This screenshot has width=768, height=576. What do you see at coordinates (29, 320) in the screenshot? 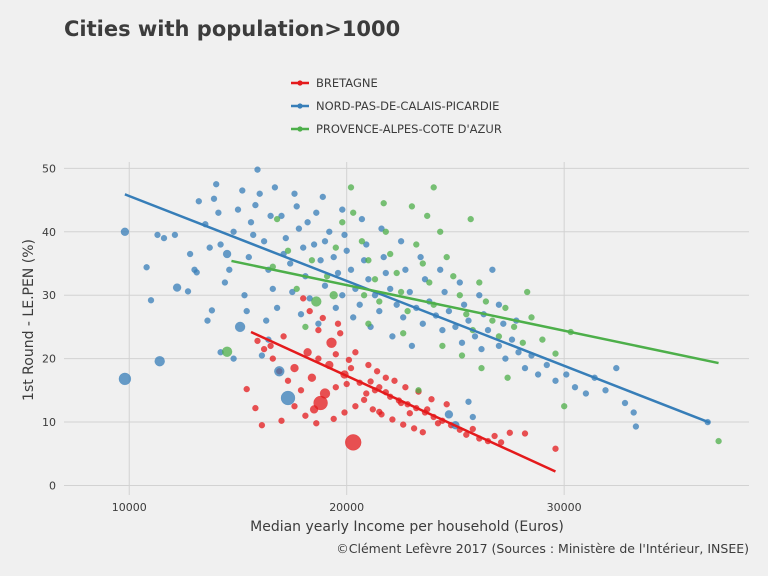
I see `y-axis-title: 1st Round - LE.PEN (%)` at bounding box center [29, 320].